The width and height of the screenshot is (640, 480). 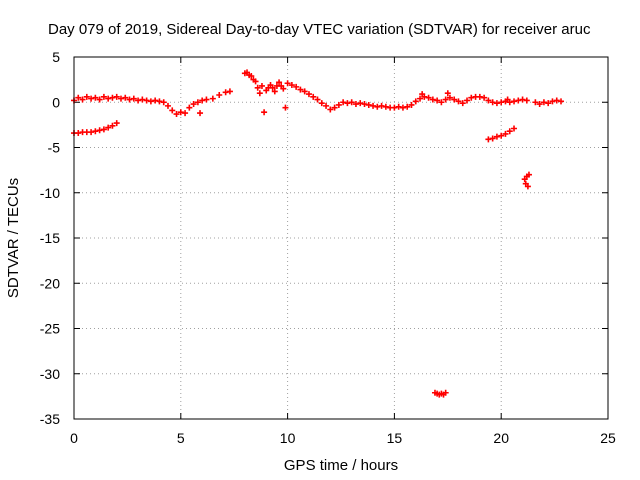 I want to click on y-tick-label: -30, so click(x=50, y=374).